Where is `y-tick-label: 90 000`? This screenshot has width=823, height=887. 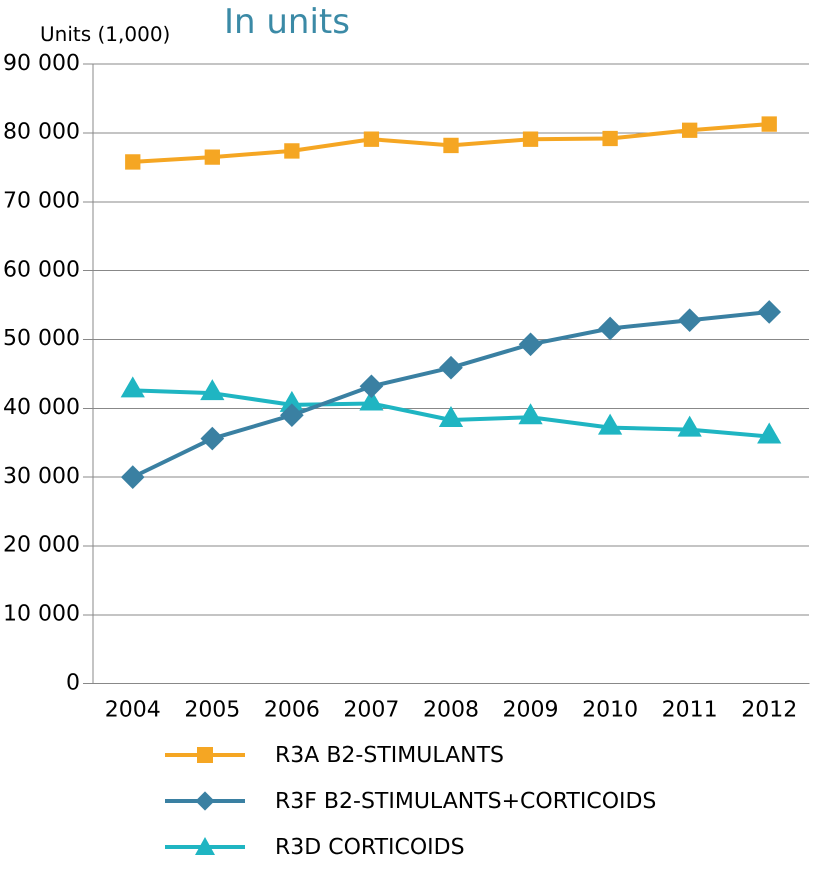 y-tick-label: 90 000 is located at coordinates (41, 63).